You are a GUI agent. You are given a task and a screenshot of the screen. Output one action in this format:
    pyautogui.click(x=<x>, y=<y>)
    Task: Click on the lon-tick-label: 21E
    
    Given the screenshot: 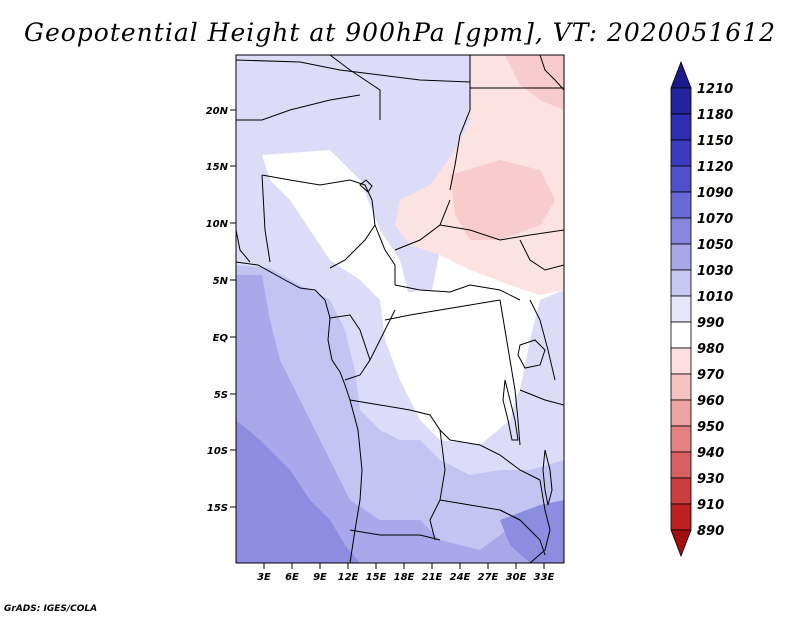 What is the action you would take?
    pyautogui.click(x=432, y=577)
    